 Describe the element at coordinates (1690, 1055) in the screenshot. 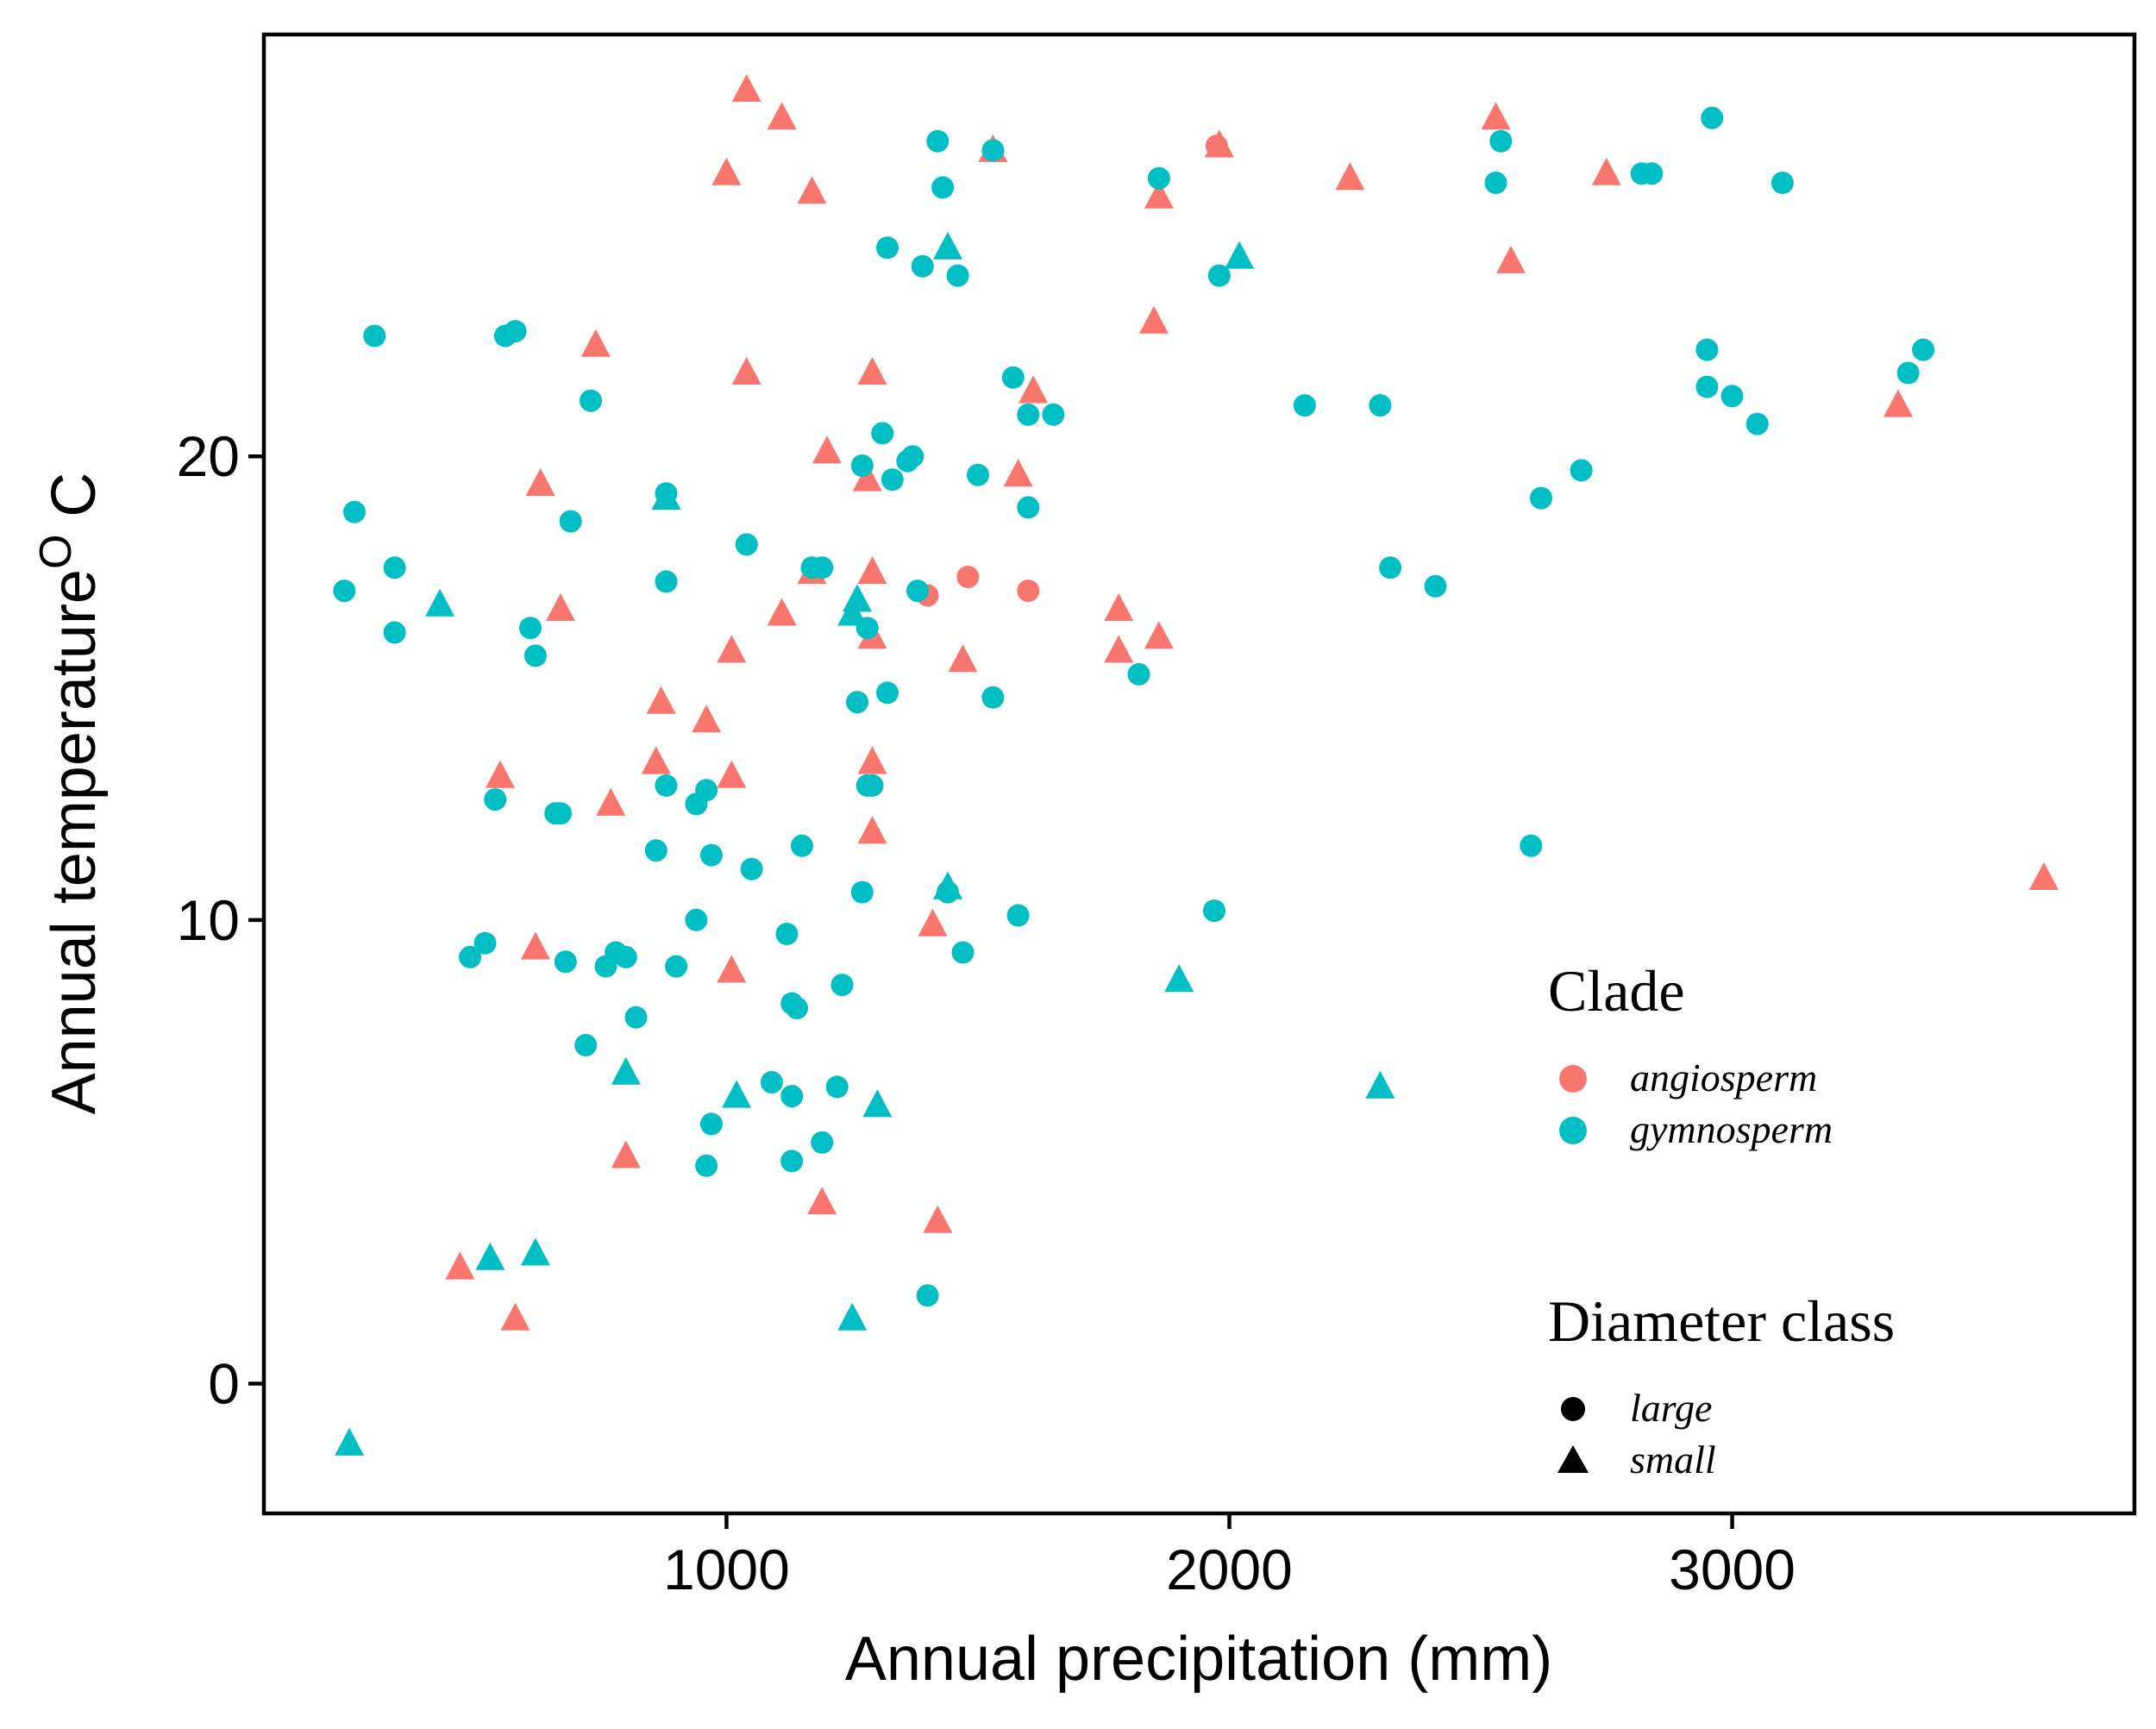

I see `legend-clade: Clade angiosperm gymnosperm` at that location.